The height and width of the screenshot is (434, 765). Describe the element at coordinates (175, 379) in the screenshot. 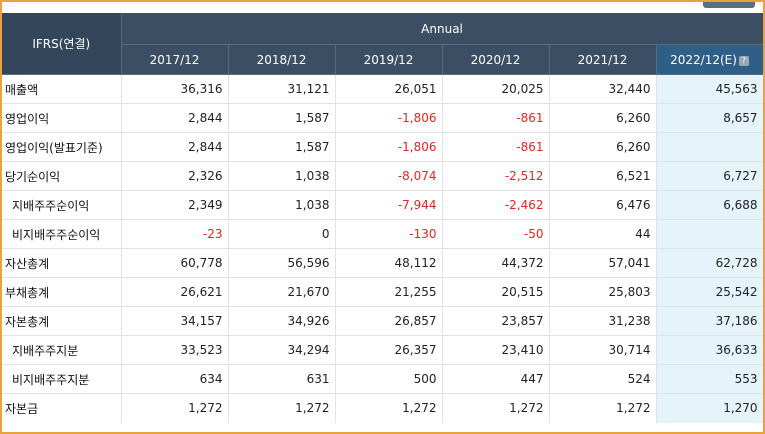

I see `value-cell: 634` at that location.